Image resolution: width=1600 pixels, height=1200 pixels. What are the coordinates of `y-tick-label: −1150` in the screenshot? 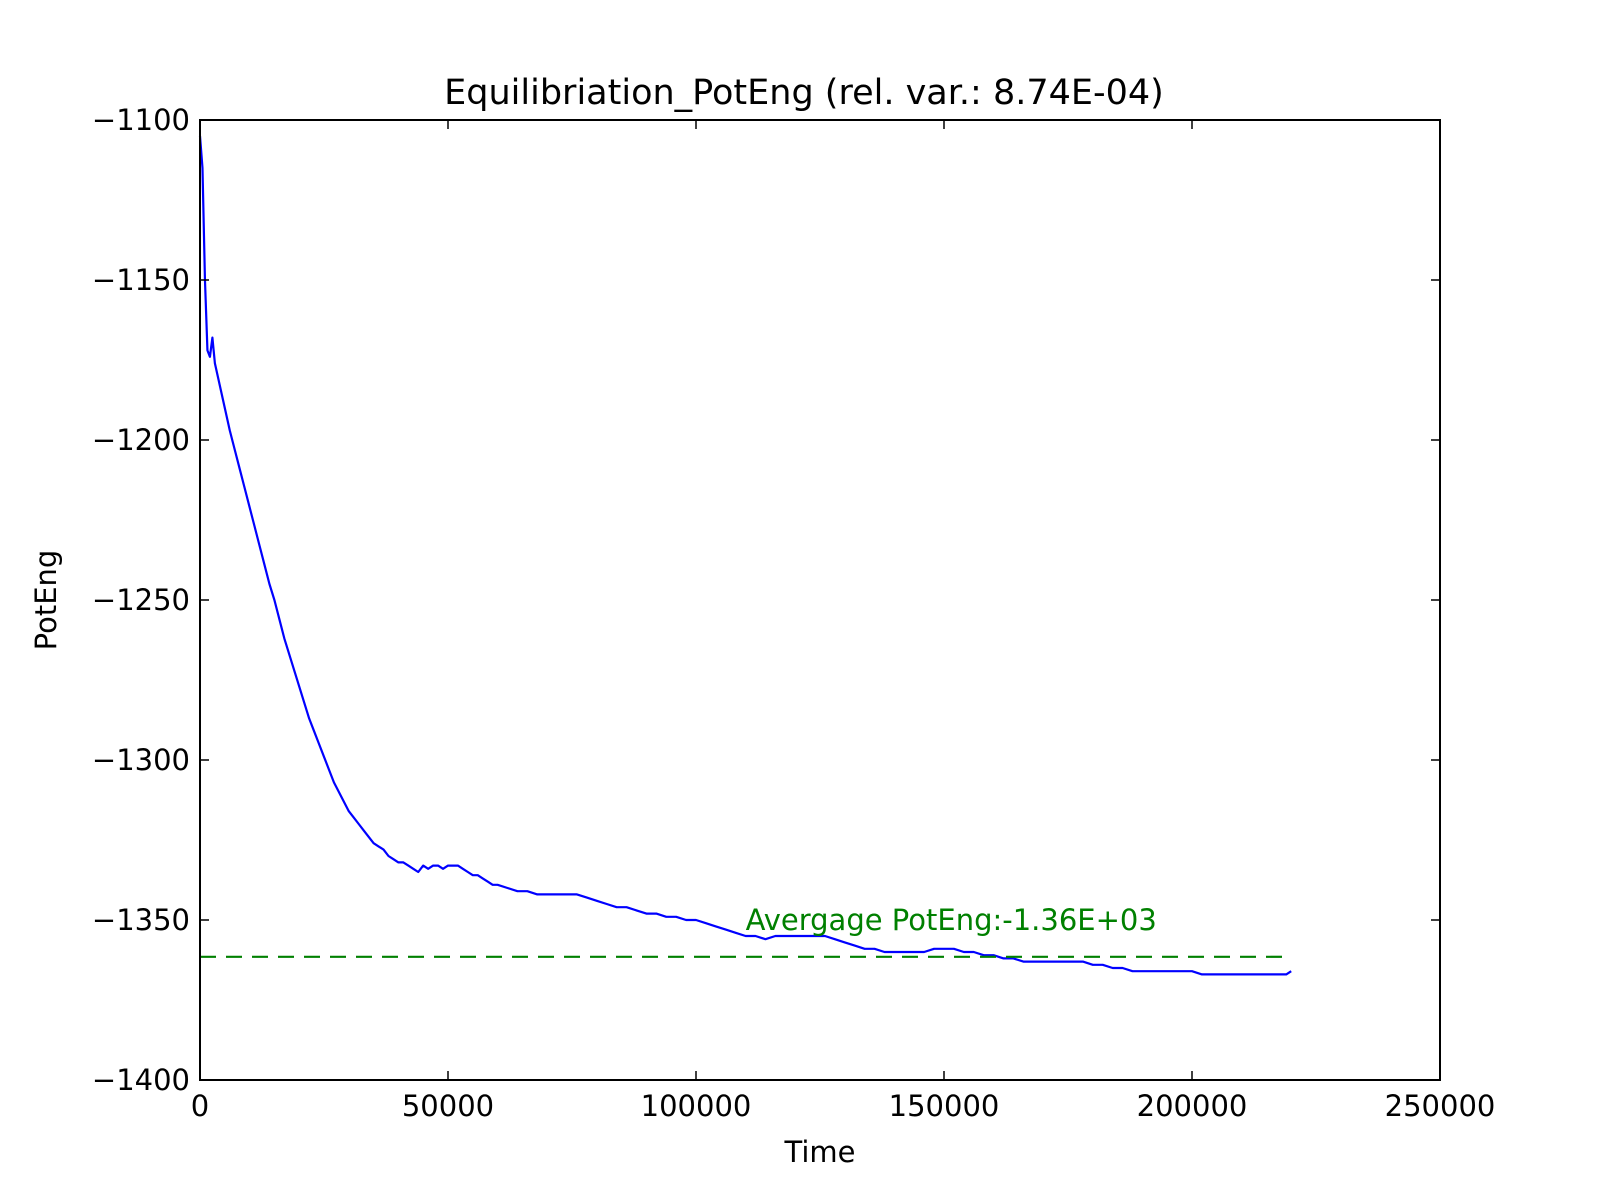 It's located at (141, 280).